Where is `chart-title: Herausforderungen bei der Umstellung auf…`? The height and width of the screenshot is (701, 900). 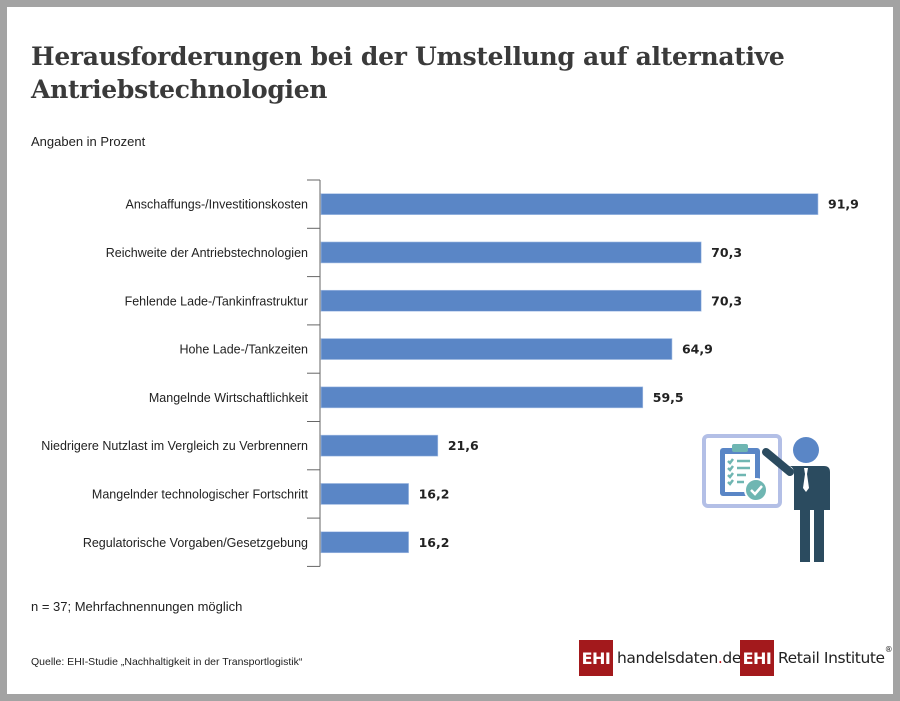 chart-title: Herausforderungen bei der Umstellung auf… is located at coordinates (408, 73).